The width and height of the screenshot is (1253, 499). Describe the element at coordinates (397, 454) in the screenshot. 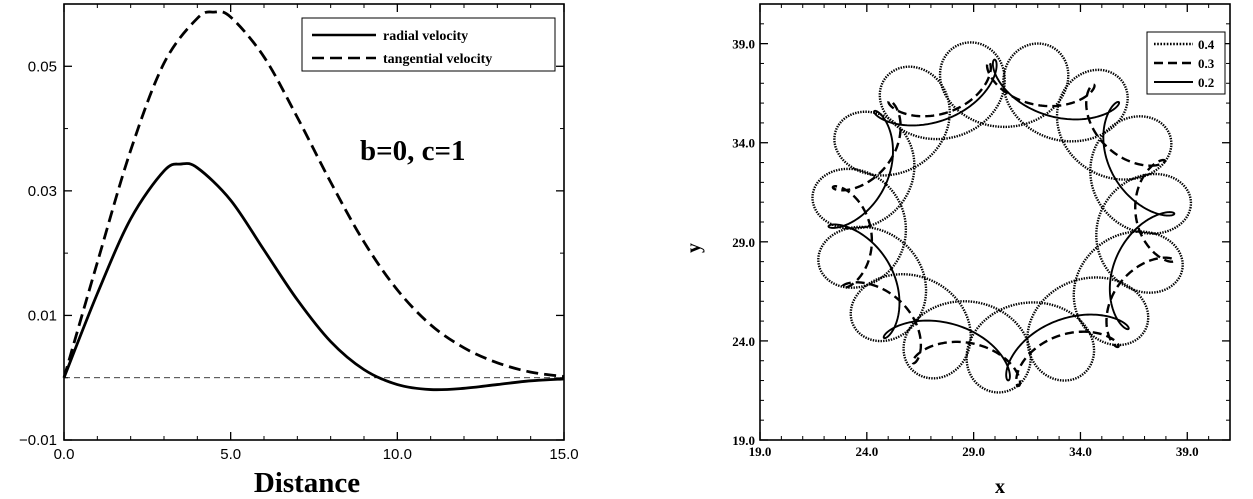

I see `x-tick-label: 10.0` at that location.